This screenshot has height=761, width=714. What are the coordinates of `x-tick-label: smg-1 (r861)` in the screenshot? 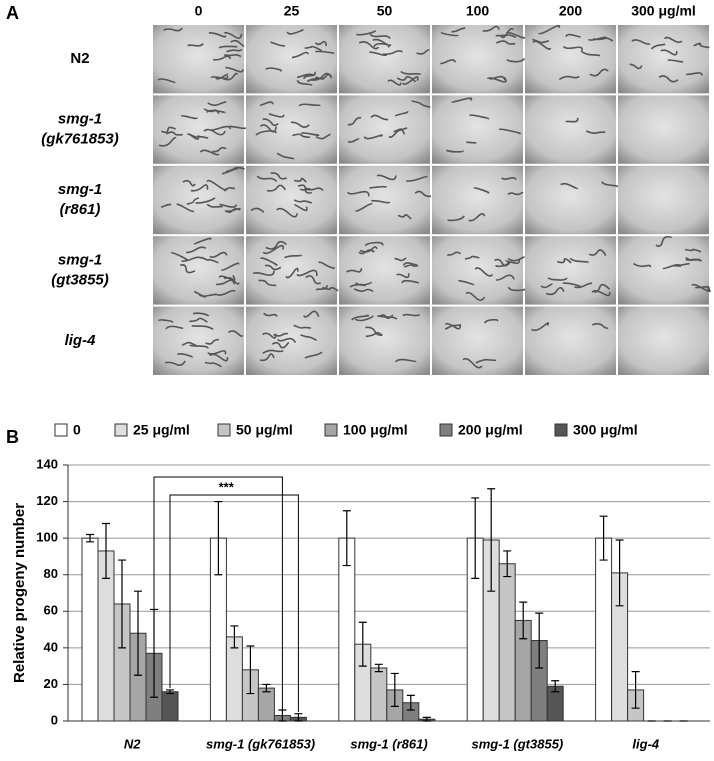 It's located at (388, 743).